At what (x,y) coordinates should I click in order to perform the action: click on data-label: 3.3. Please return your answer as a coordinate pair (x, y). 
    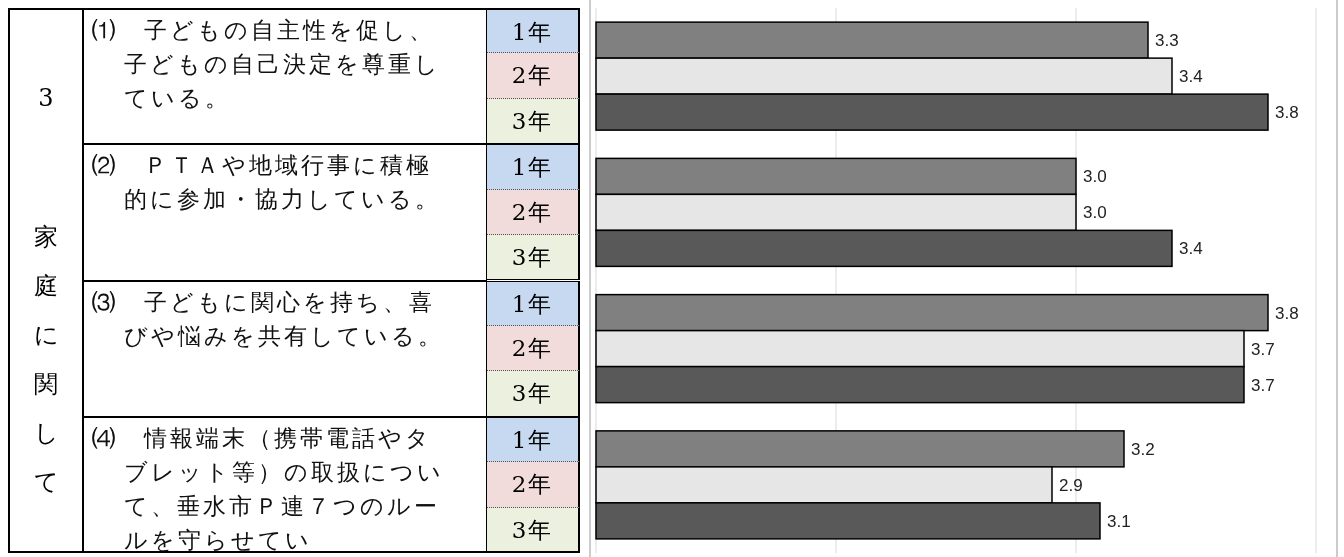
    Looking at the image, I should click on (1167, 41).